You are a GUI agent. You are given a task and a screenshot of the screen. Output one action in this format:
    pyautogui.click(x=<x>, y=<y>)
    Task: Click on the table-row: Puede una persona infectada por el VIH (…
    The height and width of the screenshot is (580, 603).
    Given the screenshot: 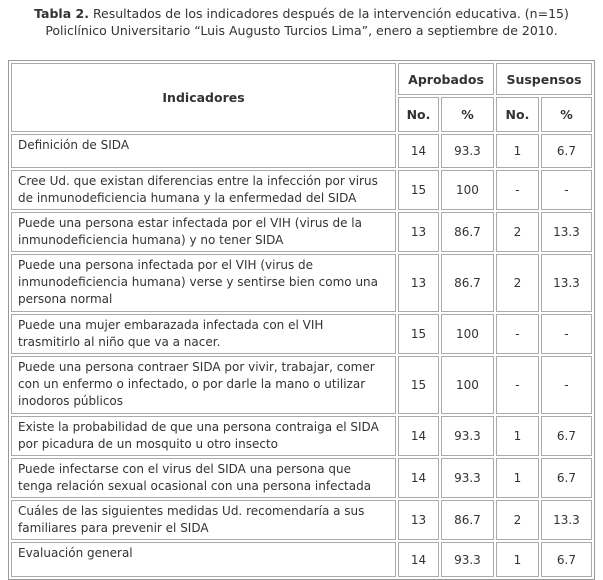 What is the action you would take?
    pyautogui.click(x=301, y=283)
    